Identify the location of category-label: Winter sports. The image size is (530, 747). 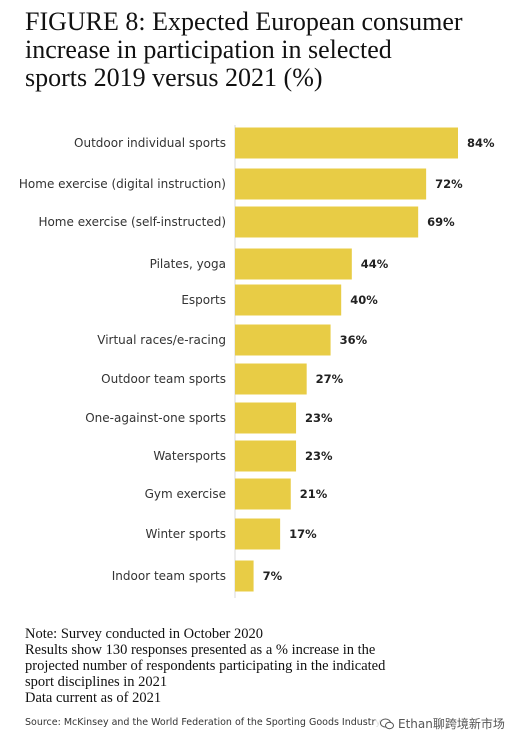
(186, 534).